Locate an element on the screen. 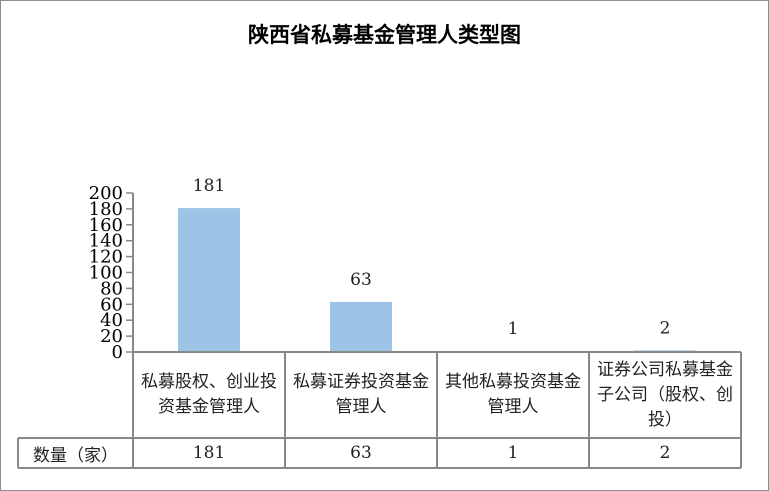  y-tick-label: 60 is located at coordinates (111, 304).